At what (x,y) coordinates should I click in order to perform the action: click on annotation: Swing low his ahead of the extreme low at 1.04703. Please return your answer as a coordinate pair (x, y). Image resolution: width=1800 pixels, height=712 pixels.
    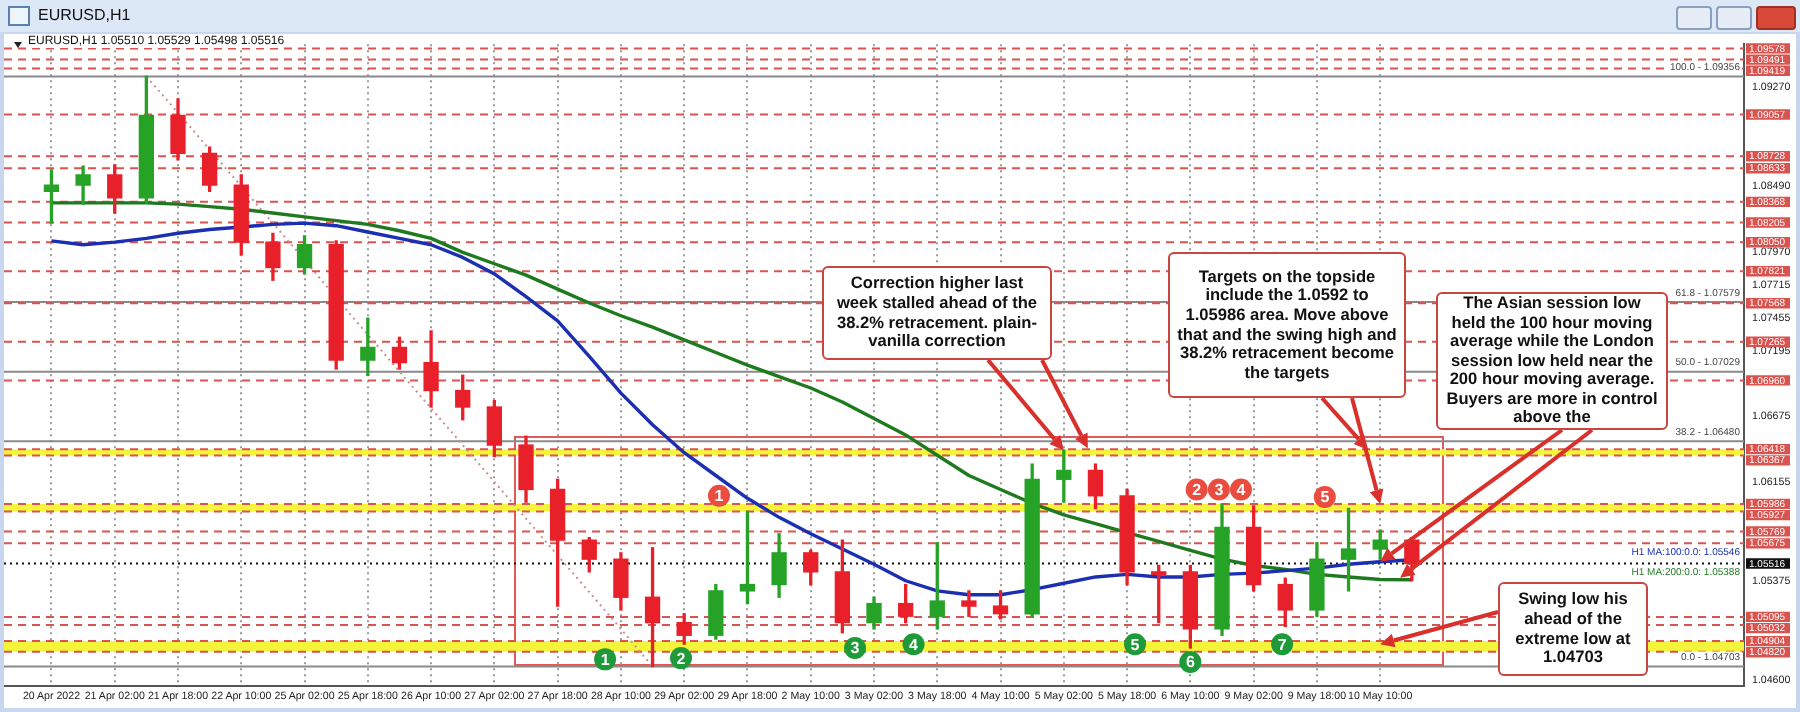
    Looking at the image, I should click on (1573, 629).